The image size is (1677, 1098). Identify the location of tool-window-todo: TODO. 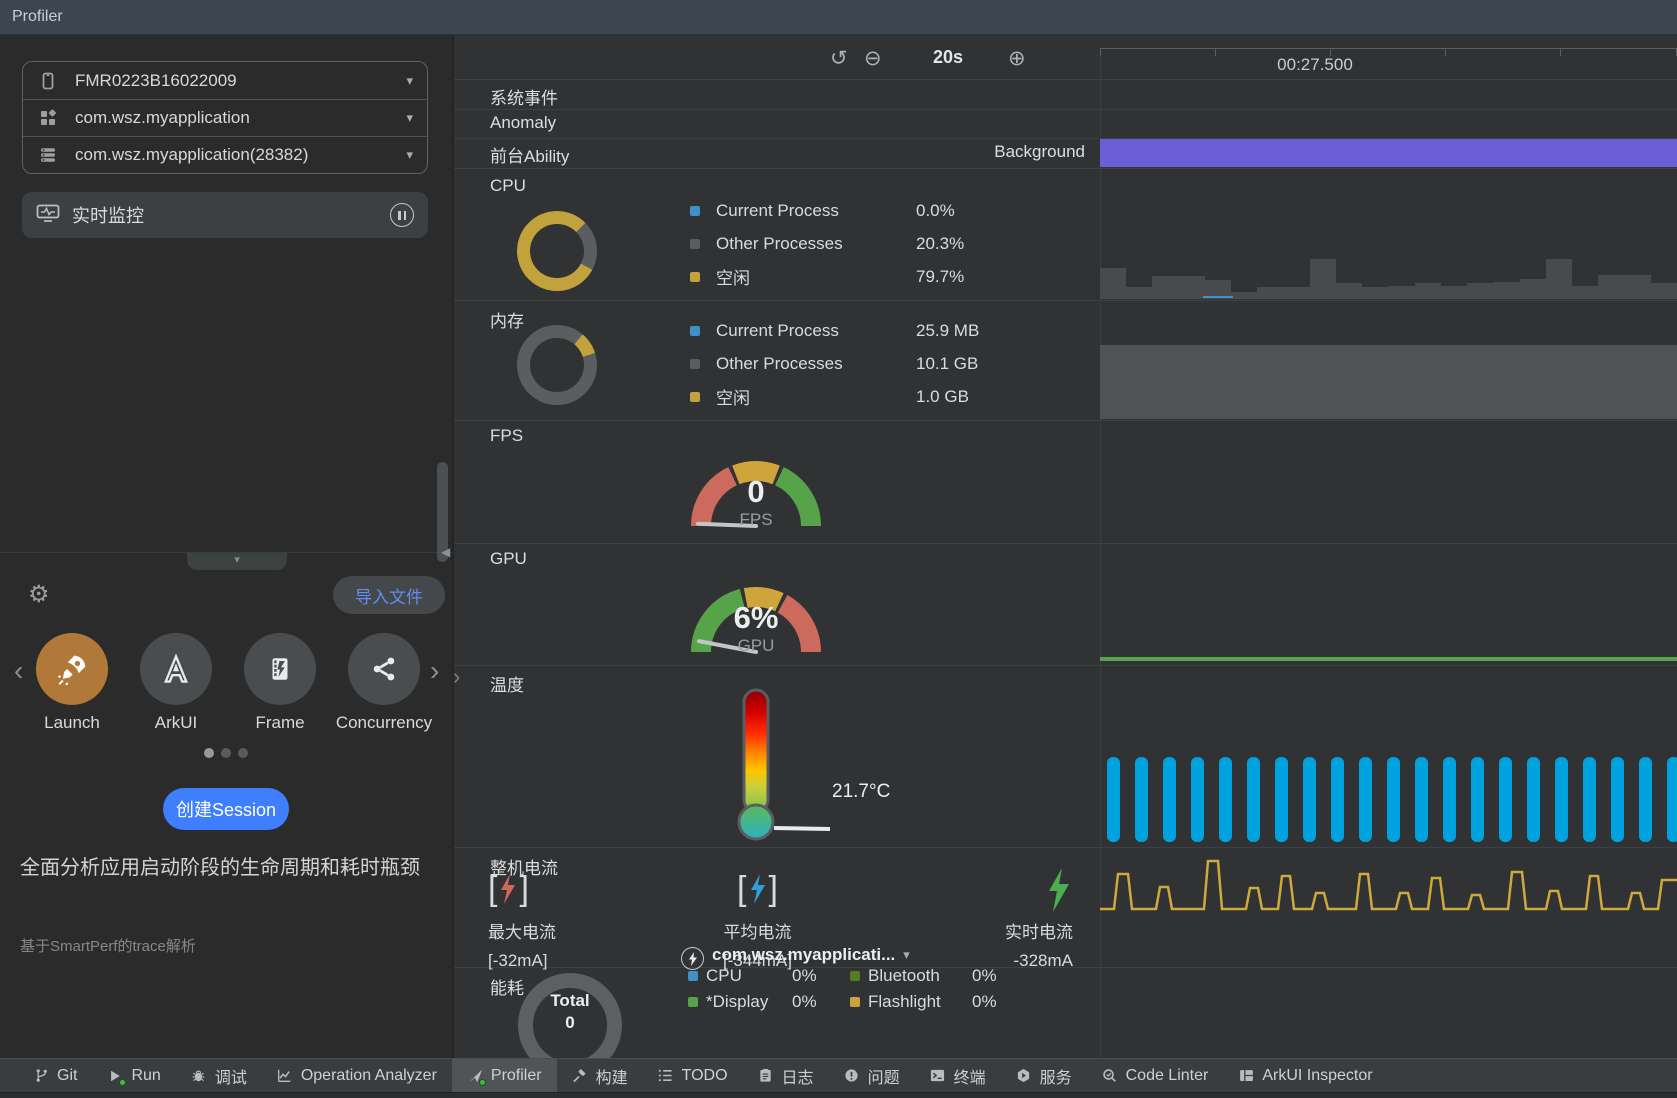
(693, 1075).